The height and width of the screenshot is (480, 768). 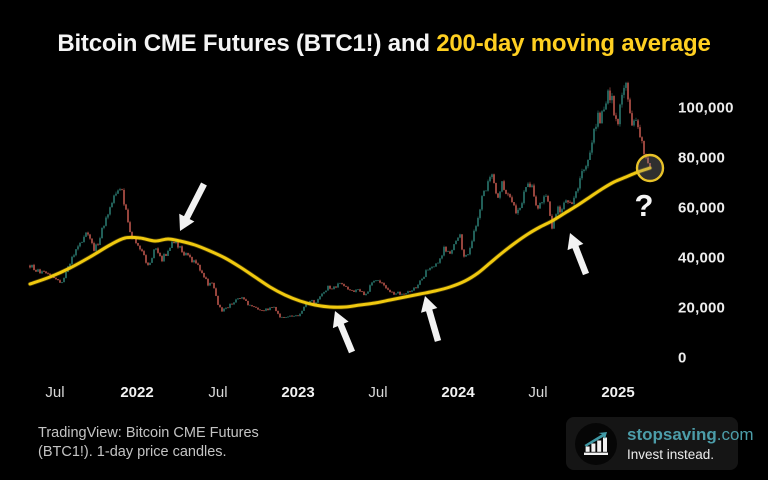 What do you see at coordinates (671, 454) in the screenshot?
I see `brand-tagline: Invest instead.` at bounding box center [671, 454].